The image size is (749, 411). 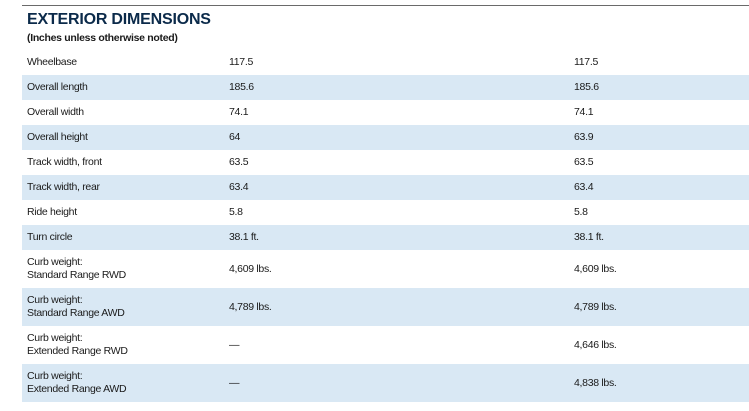 What do you see at coordinates (57, 87) in the screenshot?
I see `row-label-line: Overall length` at bounding box center [57, 87].